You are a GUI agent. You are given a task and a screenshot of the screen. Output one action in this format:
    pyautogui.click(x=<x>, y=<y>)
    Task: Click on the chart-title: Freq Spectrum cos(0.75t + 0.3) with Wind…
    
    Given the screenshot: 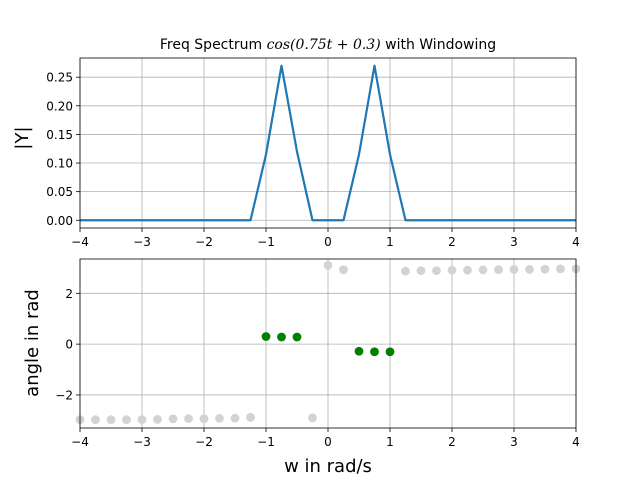 What is the action you would take?
    pyautogui.click(x=328, y=45)
    